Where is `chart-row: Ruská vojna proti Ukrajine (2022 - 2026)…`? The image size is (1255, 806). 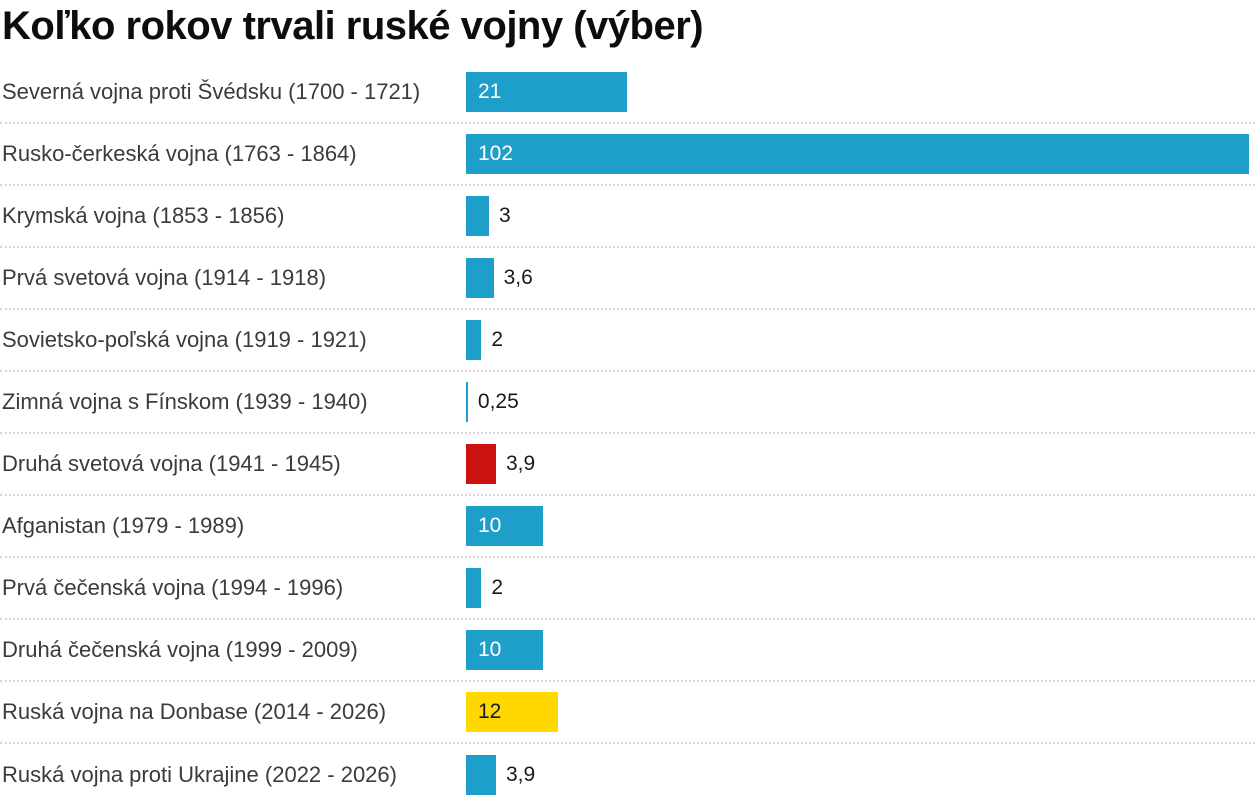
chart-row: Ruská vojna proti Ukrajine (2022 - 2026)… is located at coordinates (627, 775).